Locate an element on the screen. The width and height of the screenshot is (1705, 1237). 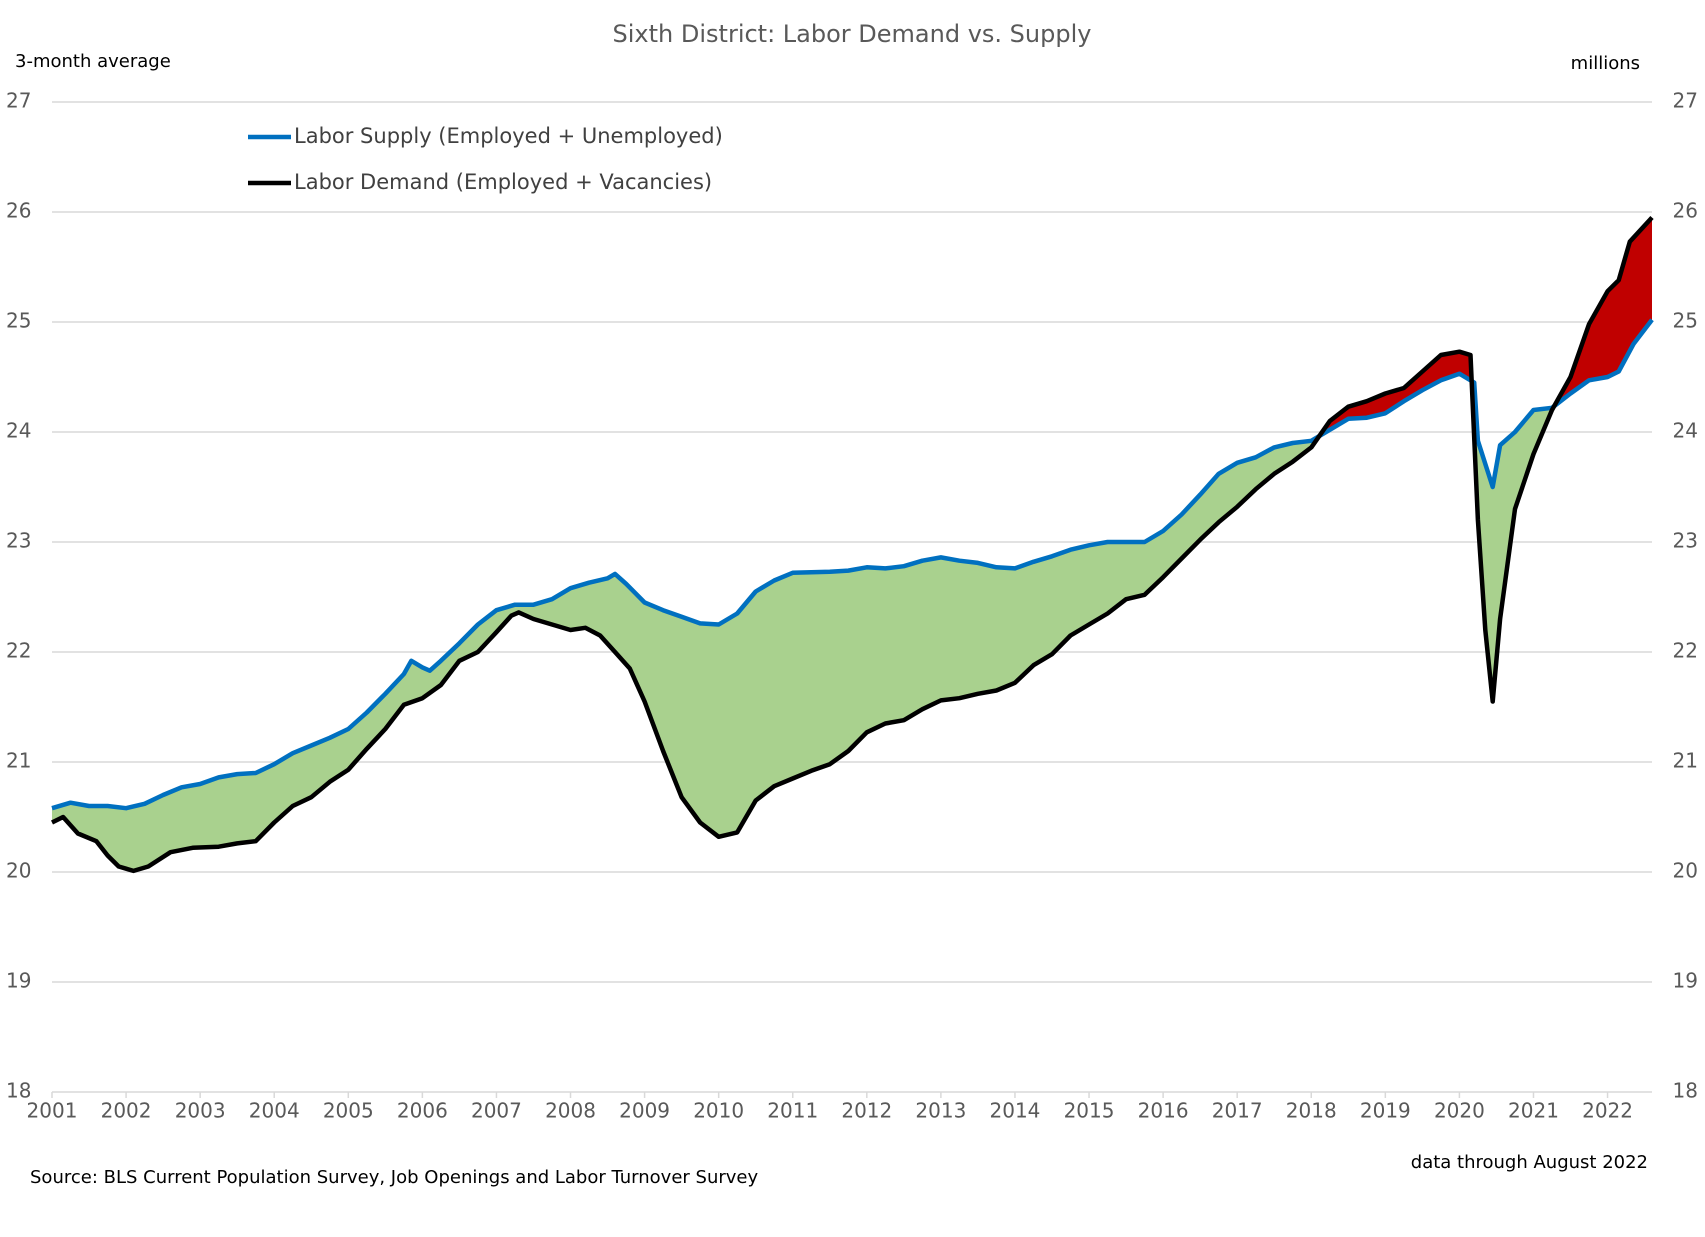
y-tick-label: 18 is located at coordinates (18, 1091).